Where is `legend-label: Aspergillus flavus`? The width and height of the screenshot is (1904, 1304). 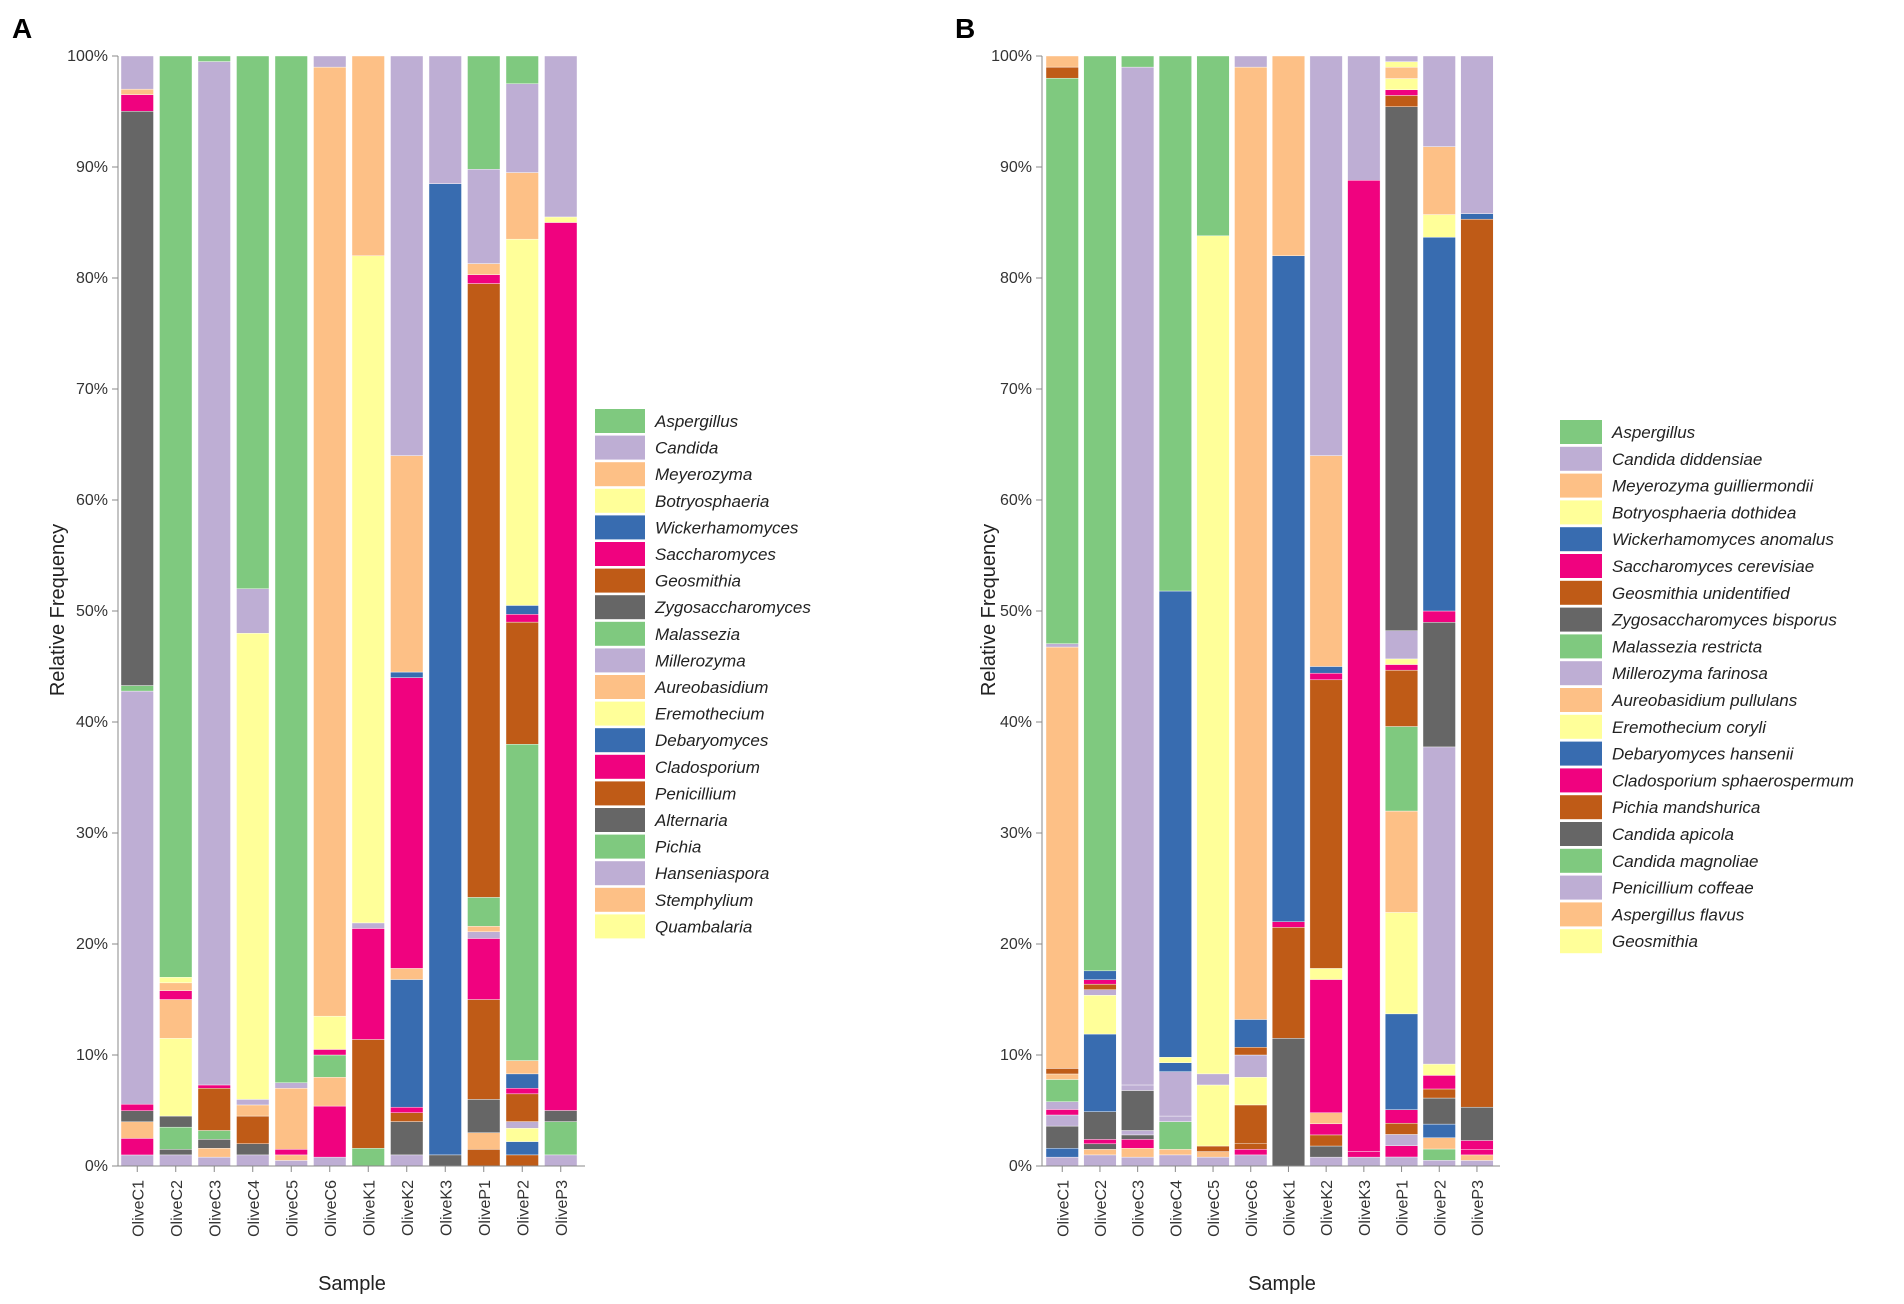
legend-label: Aspergillus flavus is located at coordinates (1678, 914).